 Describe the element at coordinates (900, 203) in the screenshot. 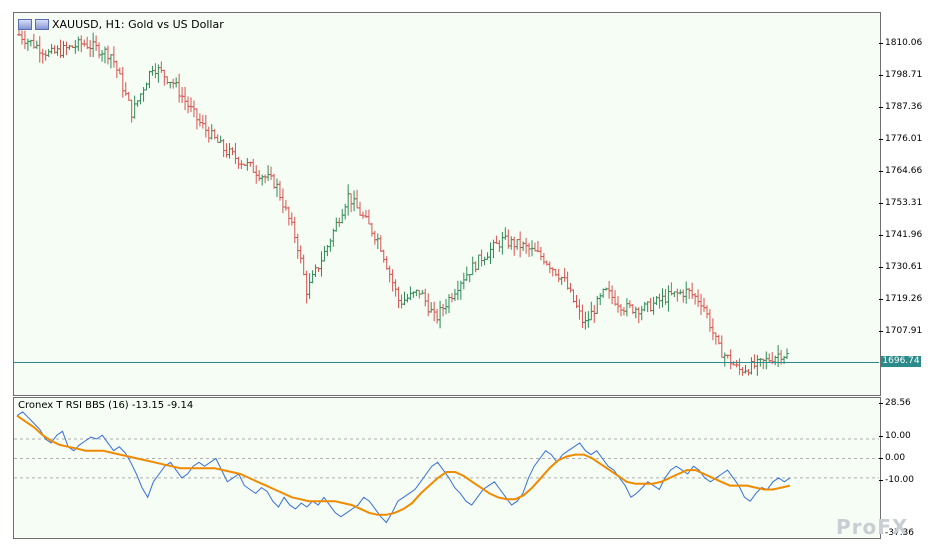

I see `price-tick: 1753.31` at that location.